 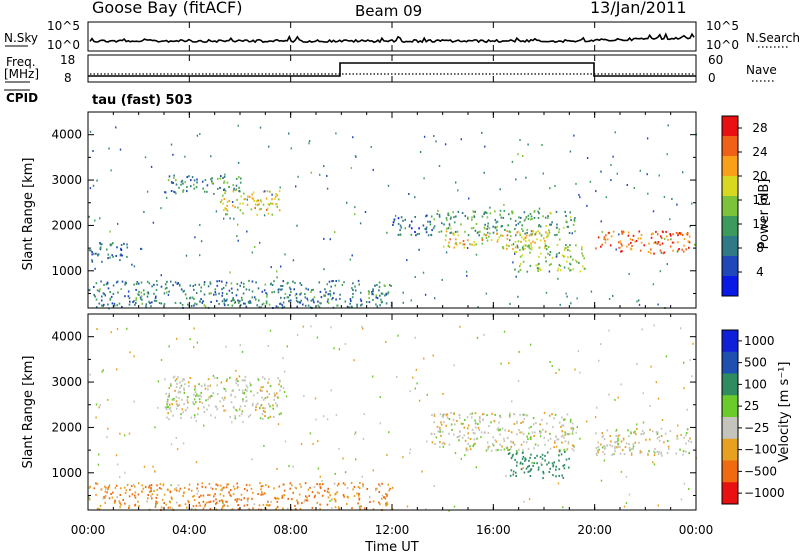 I want to click on noise-right-tick-top: 10^5, so click(x=722, y=26).